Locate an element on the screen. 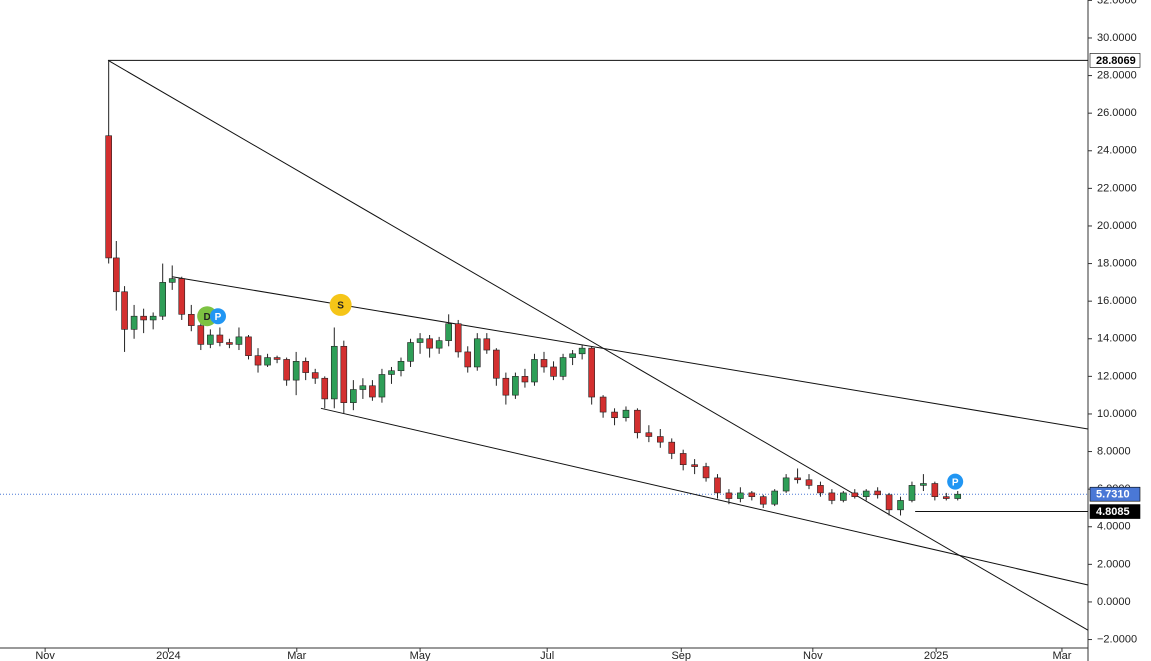  y-tick-label: 32.0000 is located at coordinates (1117, 3).